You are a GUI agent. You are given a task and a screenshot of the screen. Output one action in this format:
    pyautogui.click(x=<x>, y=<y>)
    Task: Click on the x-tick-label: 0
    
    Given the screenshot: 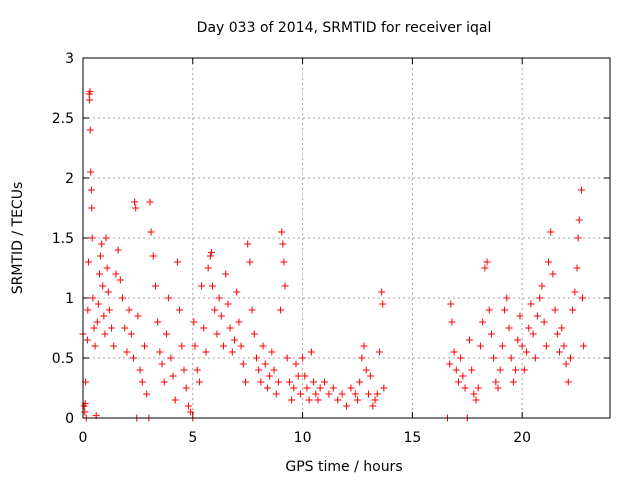 What is the action you would take?
    pyautogui.click(x=83, y=438)
    